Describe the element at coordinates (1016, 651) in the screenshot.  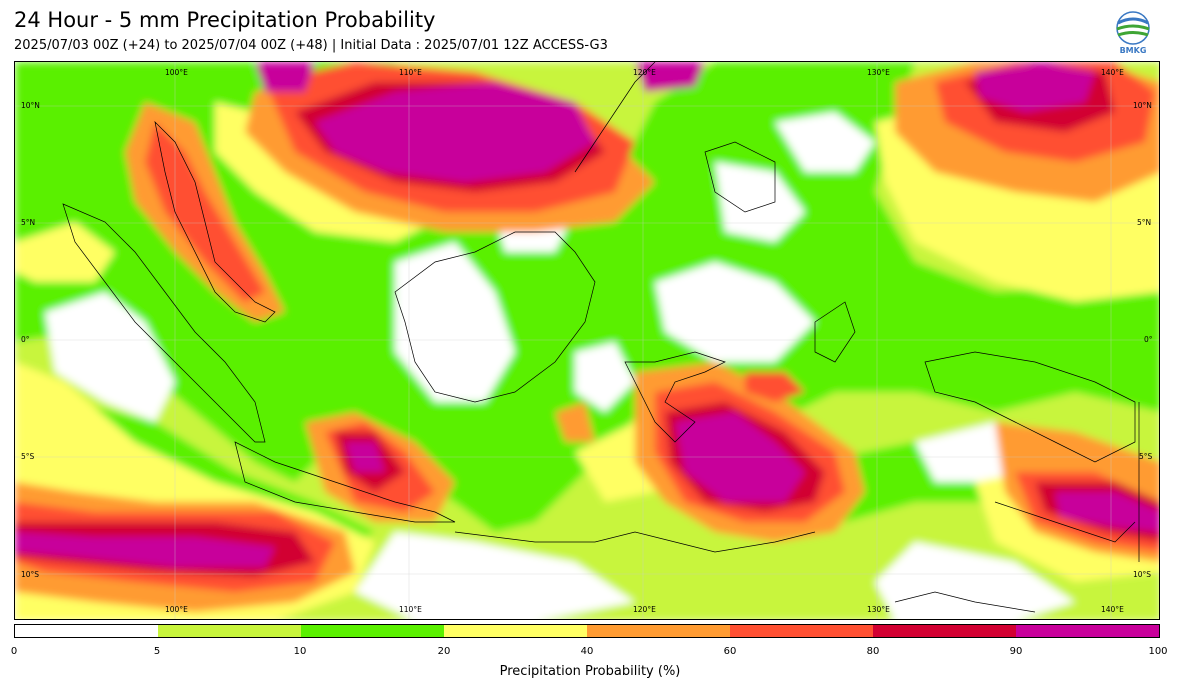
I see `colorbar-tick: 90` at that location.